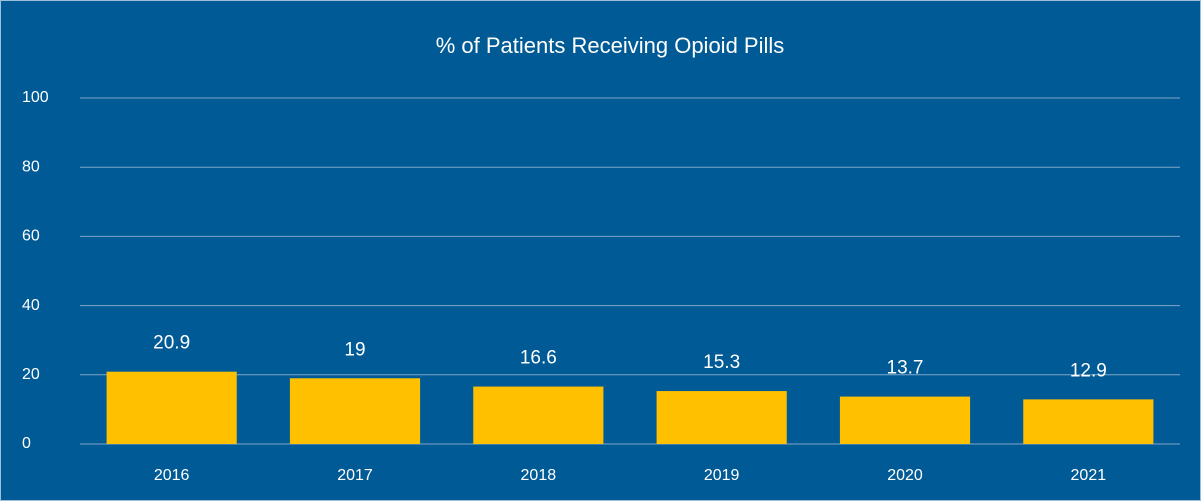 The height and width of the screenshot is (501, 1201). I want to click on y-tick-label: 0, so click(26, 443).